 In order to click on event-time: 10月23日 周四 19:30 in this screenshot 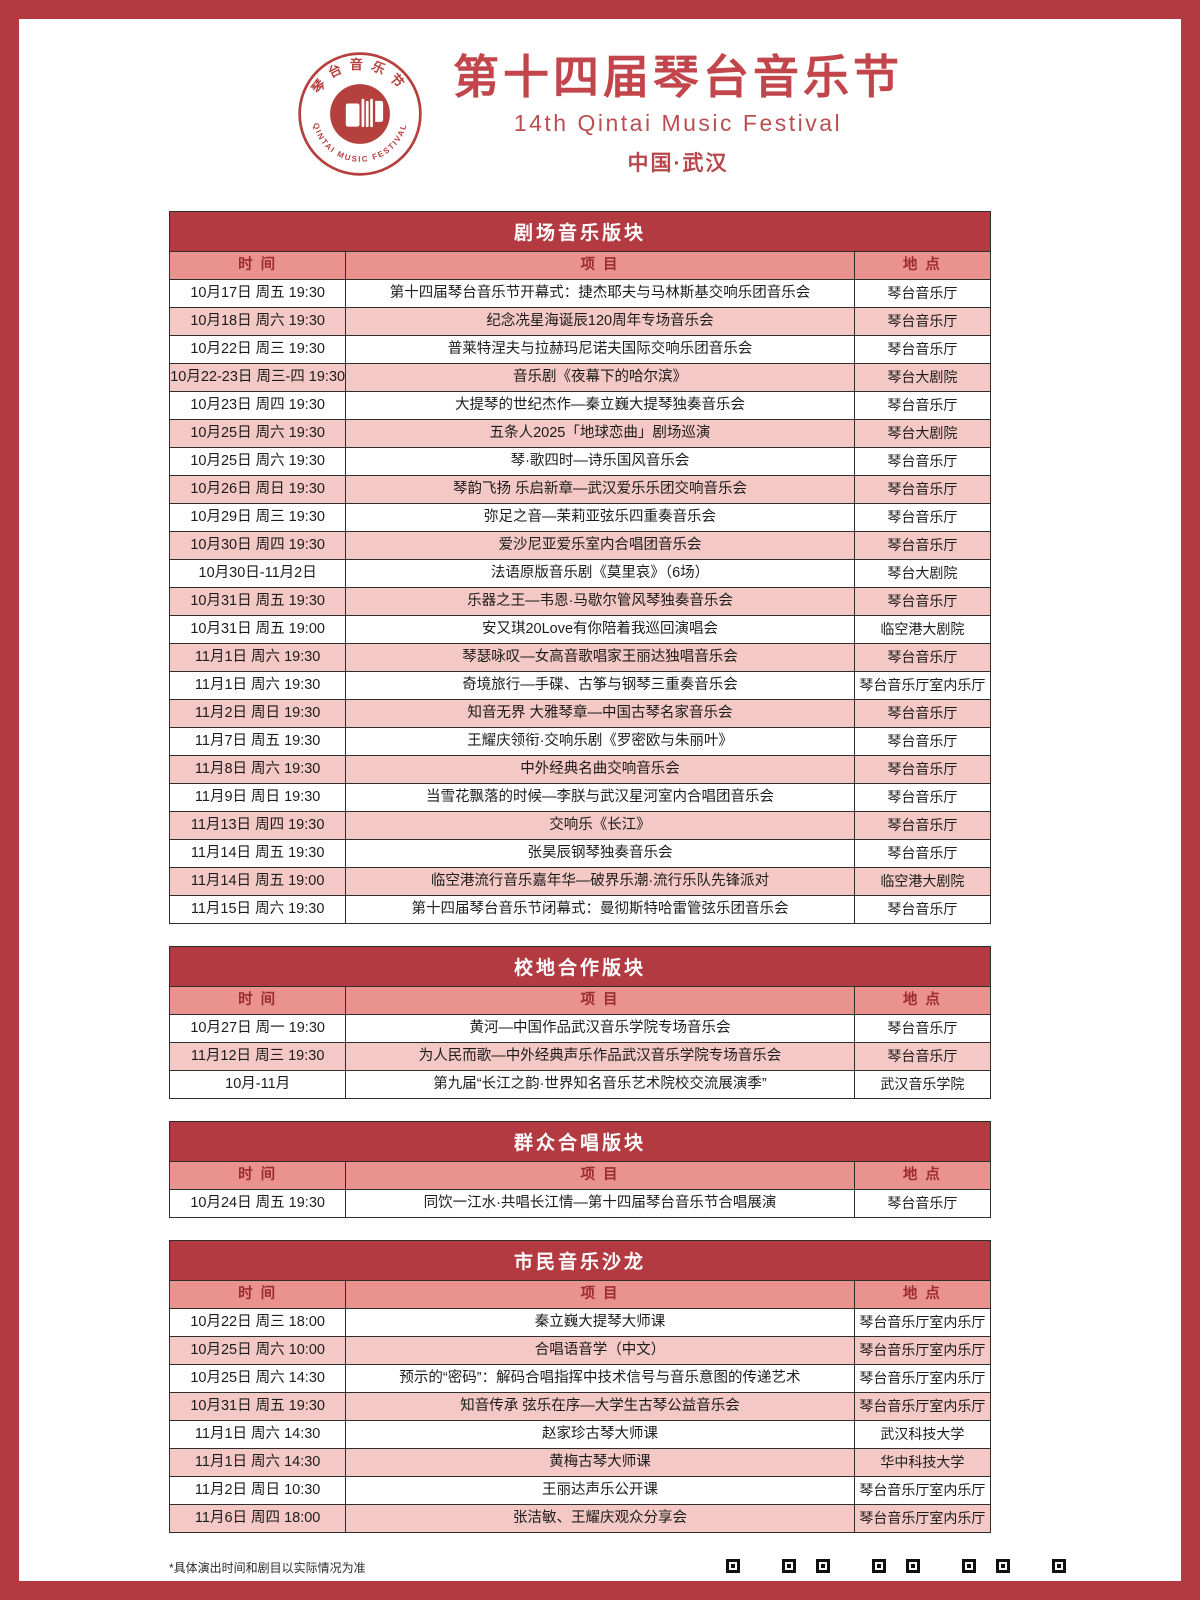, I will do `click(258, 405)`.